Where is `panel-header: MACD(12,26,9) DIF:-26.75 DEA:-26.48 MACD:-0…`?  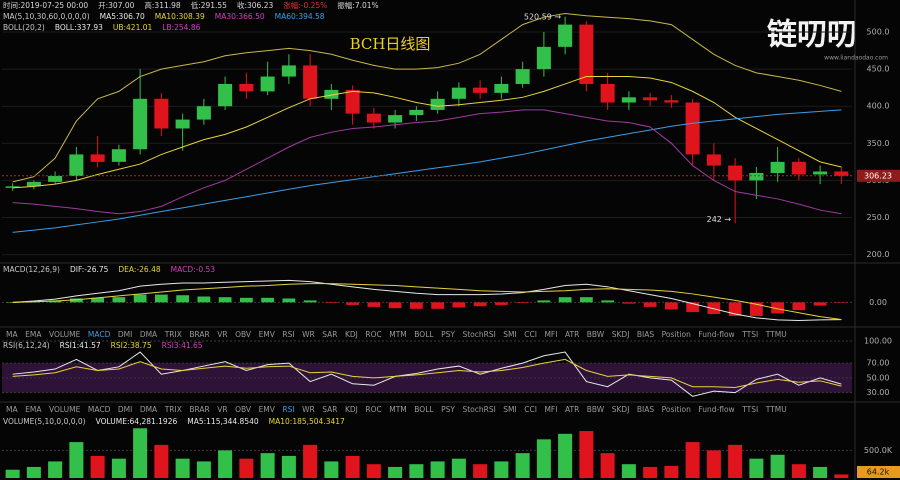
panel-header: MACD(12,26,9) DIF:-26.75 DEA:-26.48 MACD:-0… is located at coordinates (109, 270).